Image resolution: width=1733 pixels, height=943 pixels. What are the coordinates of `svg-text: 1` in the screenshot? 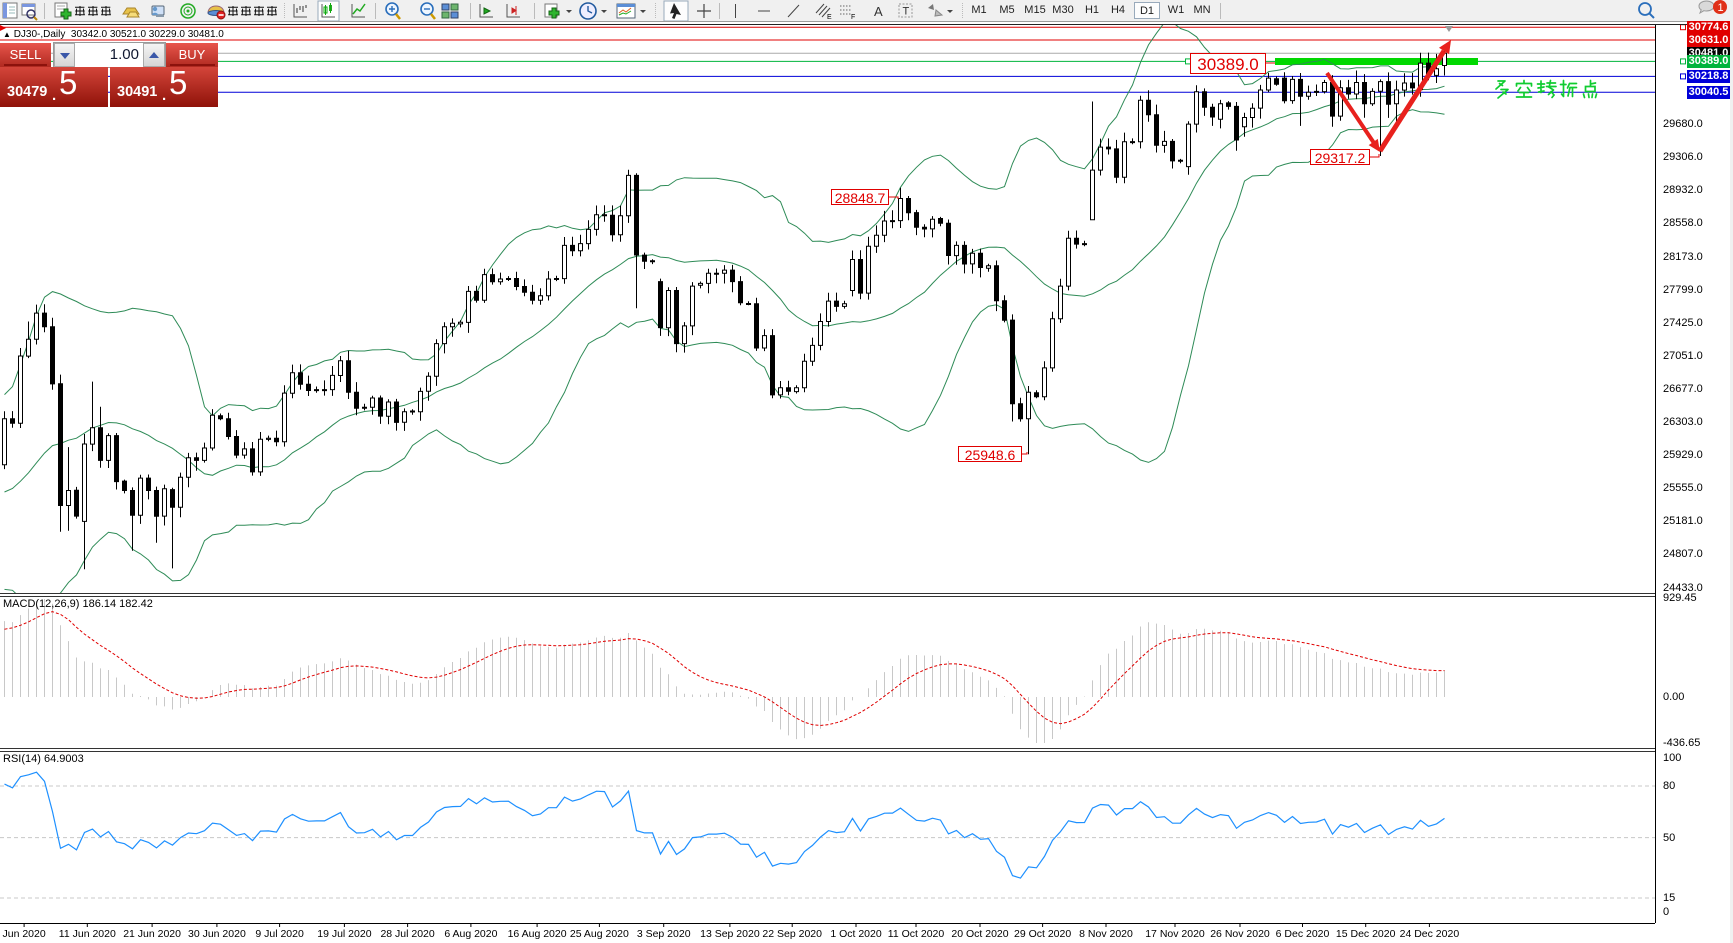 It's located at (1721, 8).